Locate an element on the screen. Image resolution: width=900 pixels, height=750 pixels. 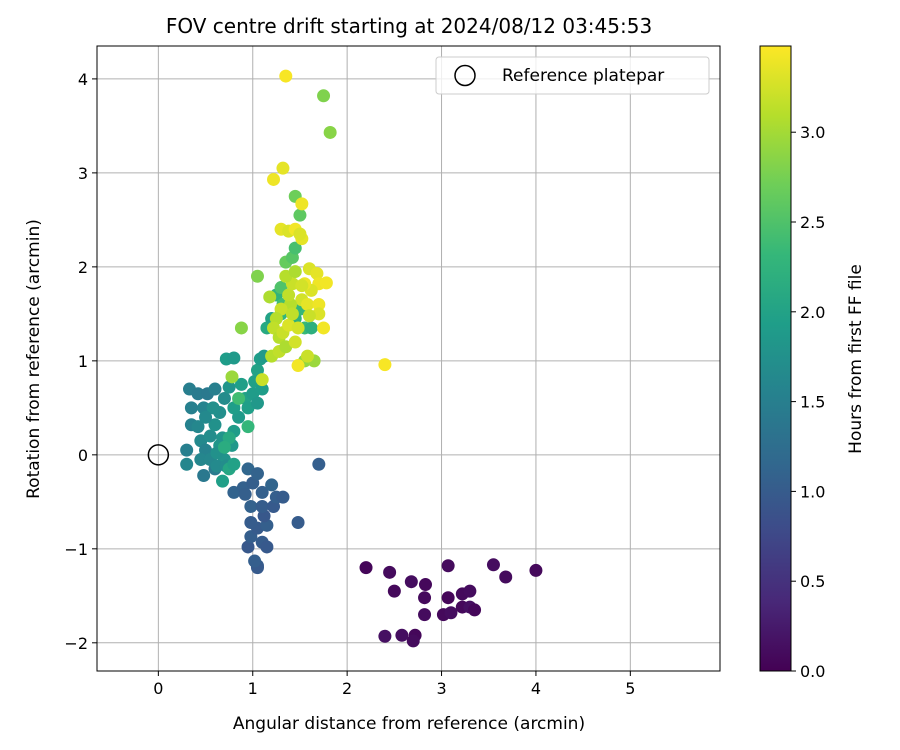
x-tick-label: 0 is located at coordinates (158, 688).